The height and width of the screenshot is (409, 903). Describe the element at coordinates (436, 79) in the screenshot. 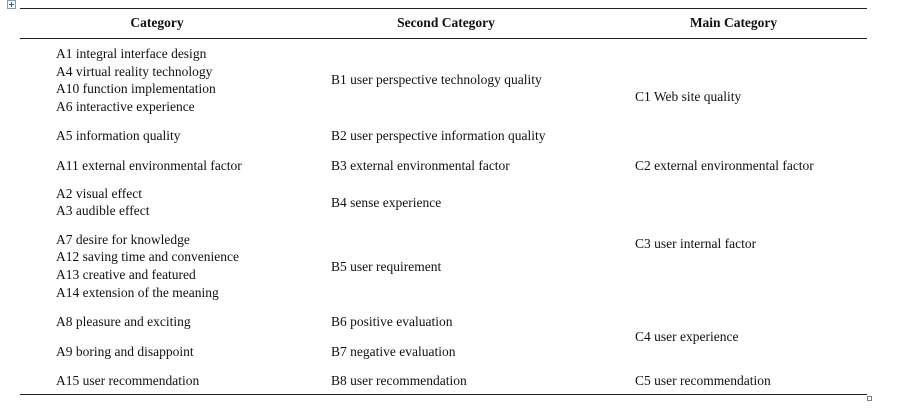

I see `second-category-cell-b1: B1 user perspective technology quality` at that location.